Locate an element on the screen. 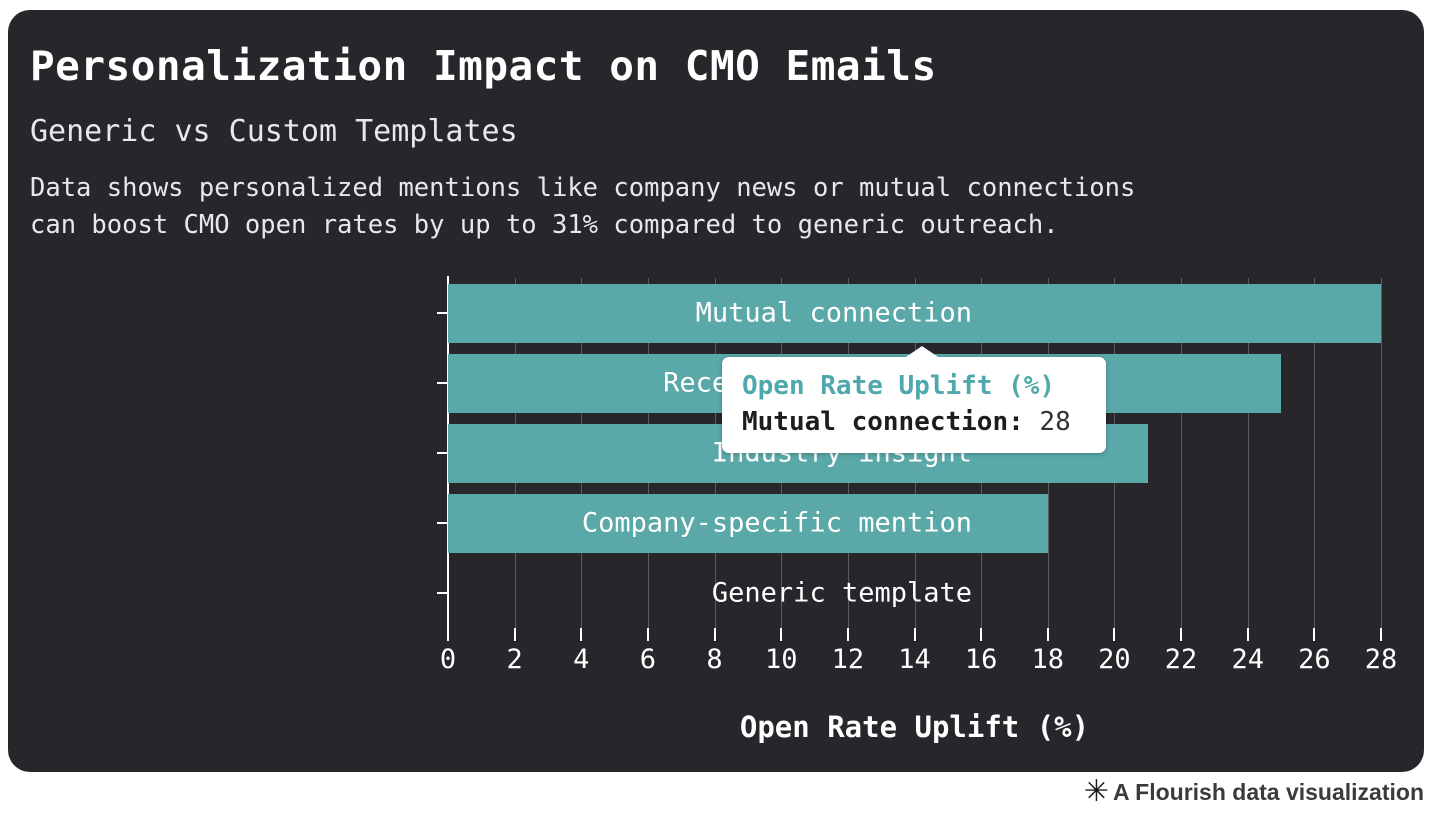  y-axis-category-label: Generic template is located at coordinates (841, 593).